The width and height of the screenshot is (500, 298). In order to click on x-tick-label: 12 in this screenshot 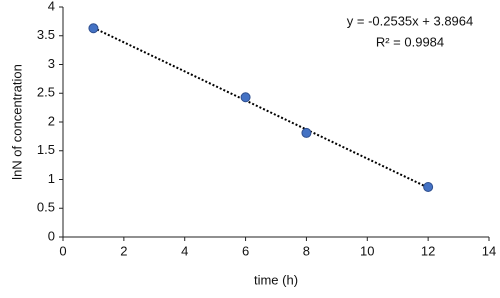, I will do `click(428, 250)`.